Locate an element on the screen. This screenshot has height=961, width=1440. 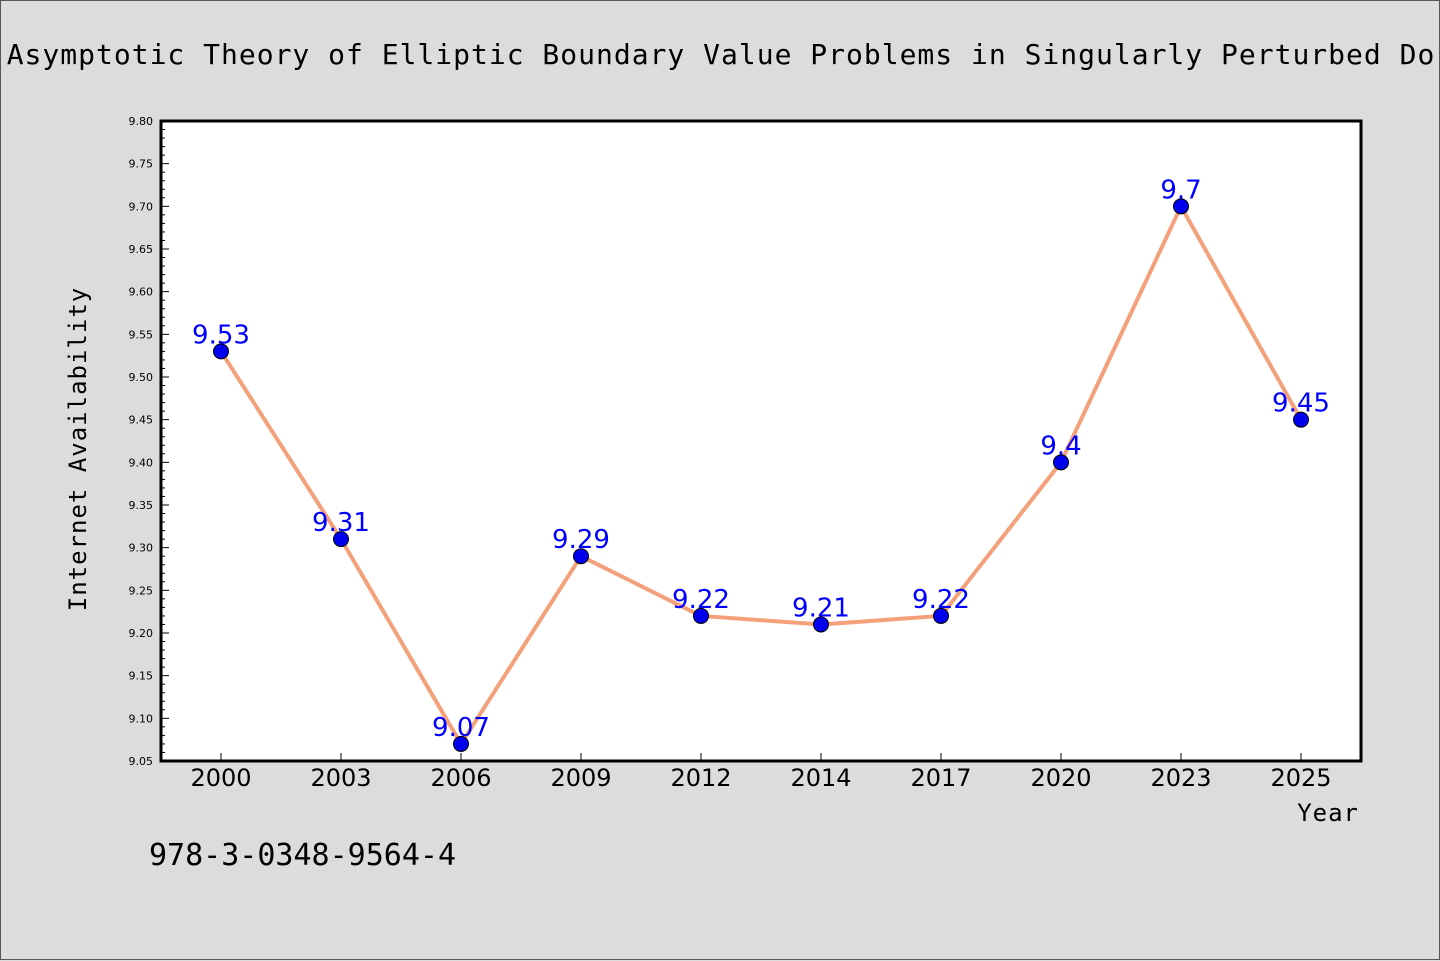
y-tick-label: 9.70 is located at coordinates (141, 206).